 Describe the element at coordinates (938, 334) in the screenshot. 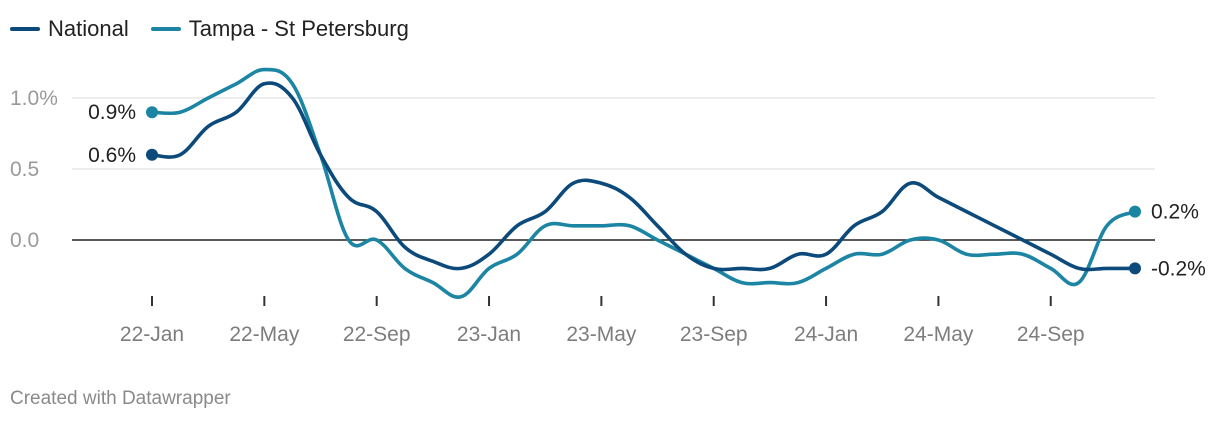

I see `x-tick-label: 24-May` at that location.